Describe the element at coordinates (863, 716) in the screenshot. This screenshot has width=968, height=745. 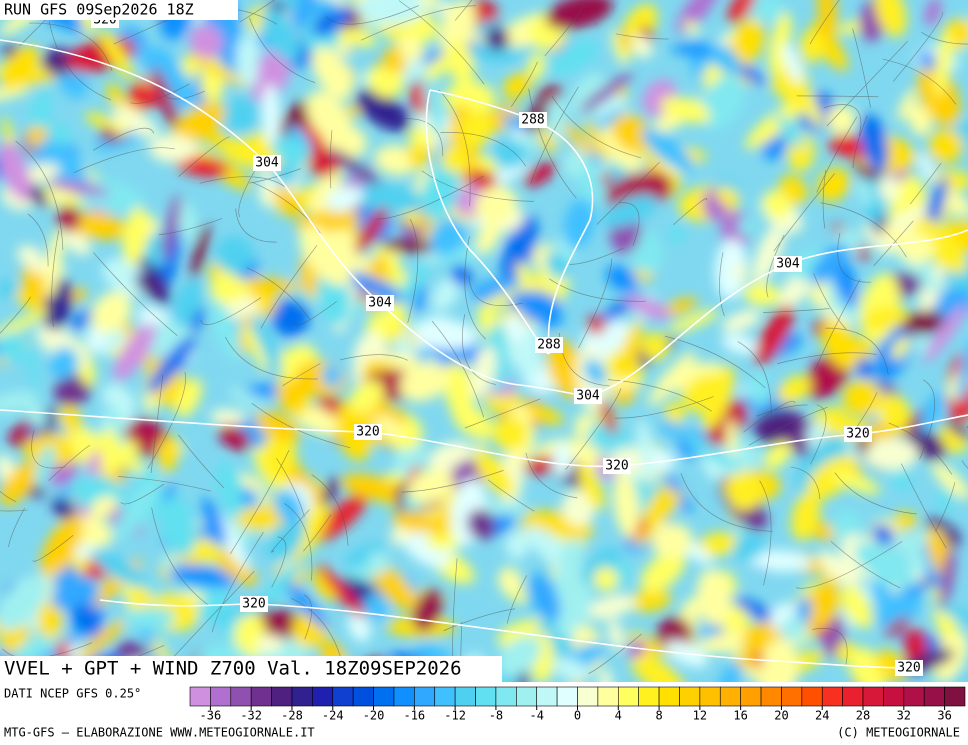
I see `colorbar-tick-label: 28` at that location.